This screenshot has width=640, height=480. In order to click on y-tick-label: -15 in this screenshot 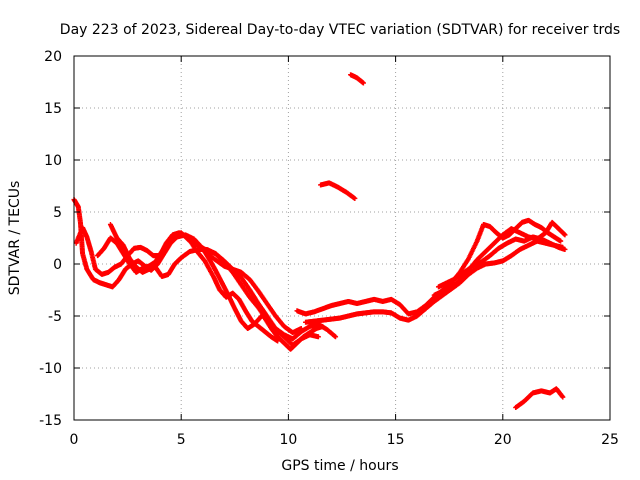, I will do `click(50, 421)`.